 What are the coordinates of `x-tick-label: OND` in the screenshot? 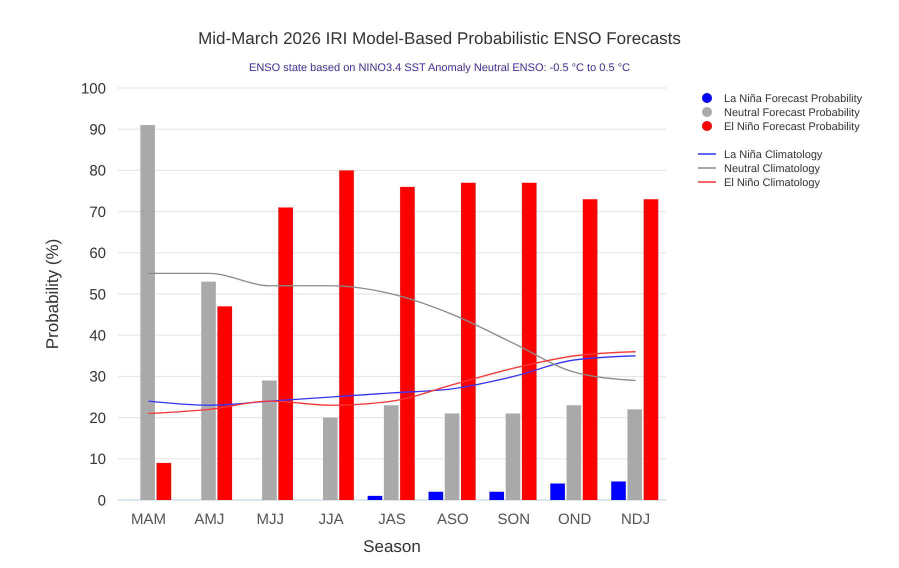 It's located at (575, 519).